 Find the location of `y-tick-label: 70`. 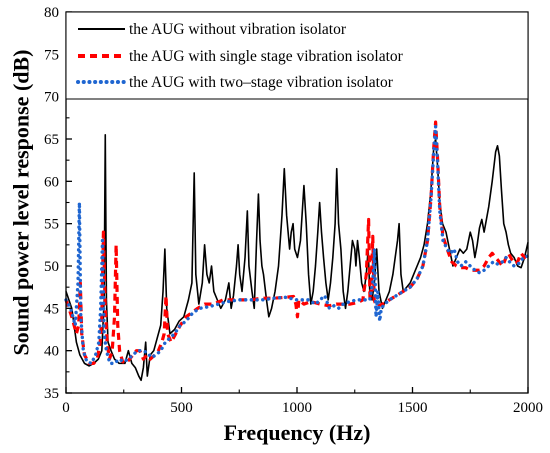

y-tick-label: 70 is located at coordinates (51, 98).